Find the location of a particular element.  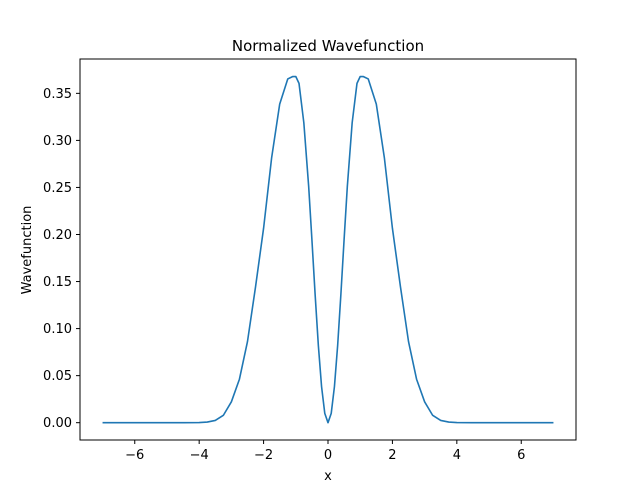

y-tick-label-2: 0.10 is located at coordinates (57, 329).